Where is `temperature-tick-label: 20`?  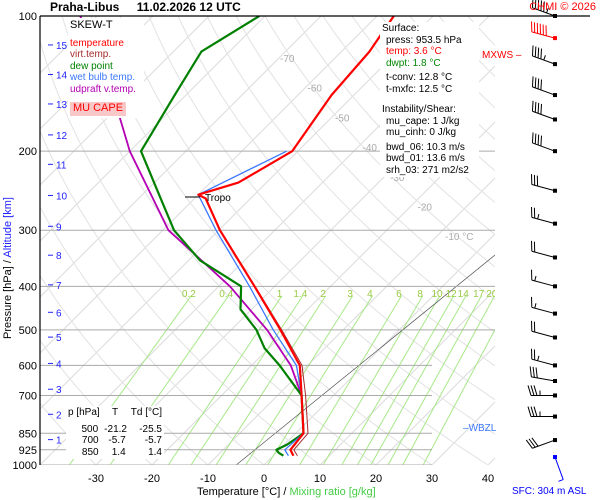 temperature-tick-label: 20 is located at coordinates (376, 479).